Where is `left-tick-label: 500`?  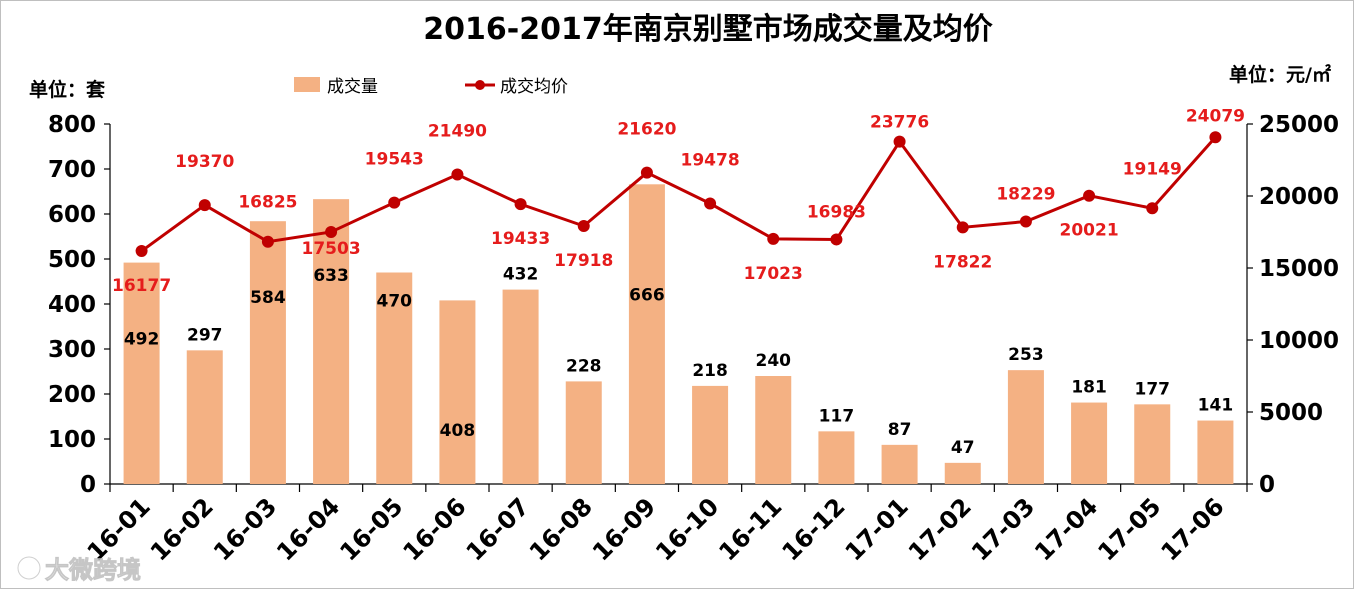 left-tick-label: 500 is located at coordinates (72, 260).